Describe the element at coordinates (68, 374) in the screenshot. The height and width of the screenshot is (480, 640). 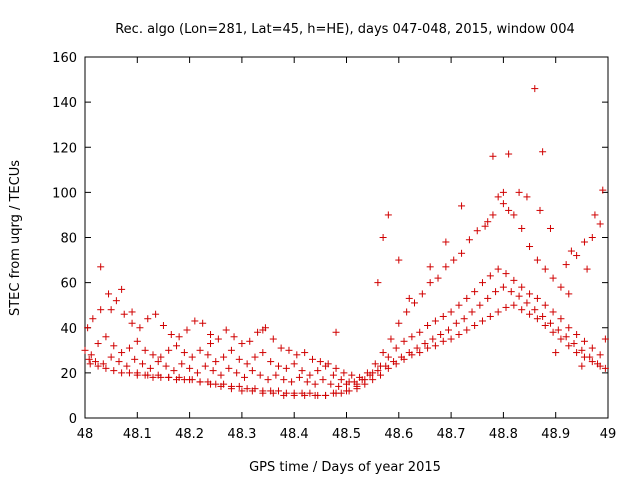
I see `y-tick-label: 20` at that location.